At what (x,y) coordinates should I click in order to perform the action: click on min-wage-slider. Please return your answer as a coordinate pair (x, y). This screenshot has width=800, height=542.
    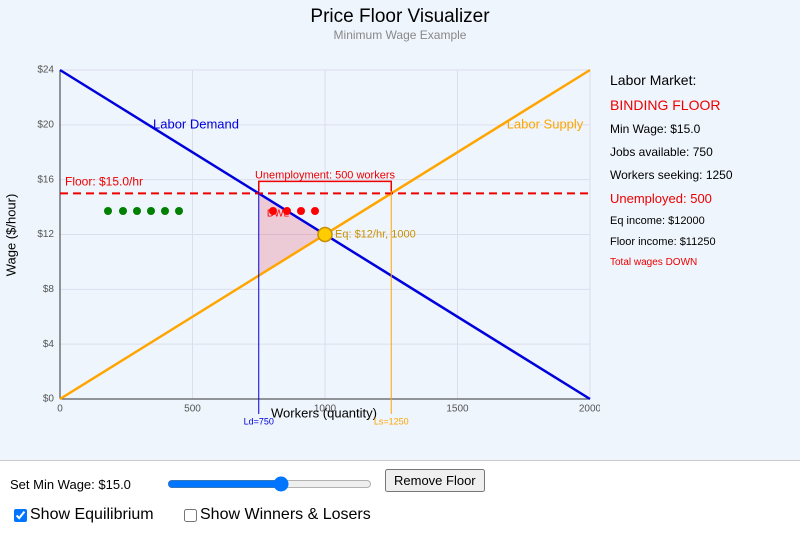
    Looking at the image, I should click on (269, 484).